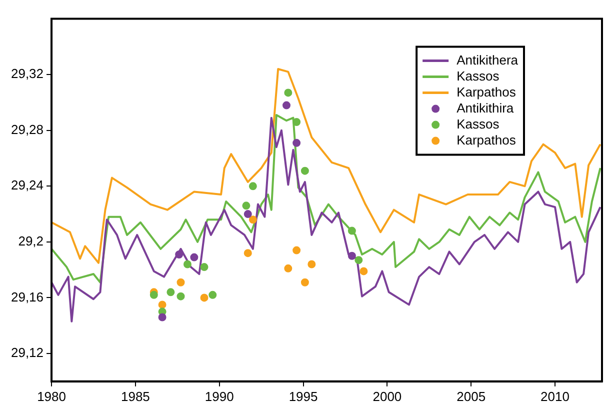 This screenshot has width=609, height=409. I want to click on x-tick-label: 1995, so click(303, 396).